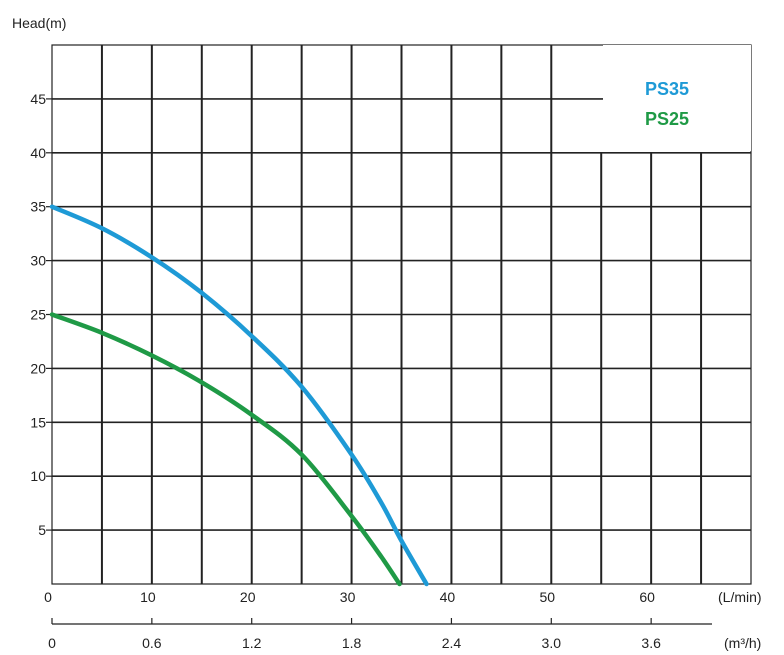  Describe the element at coordinates (252, 643) in the screenshot. I see `x2-tick-label: 1.2` at that location.